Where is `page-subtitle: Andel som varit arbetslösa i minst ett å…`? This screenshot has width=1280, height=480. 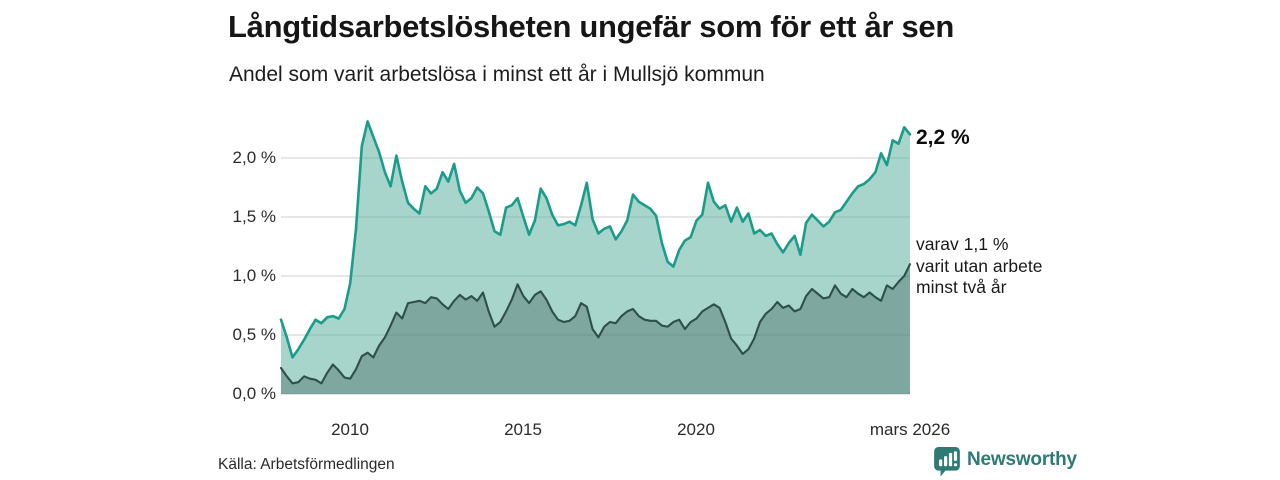 page-subtitle: Andel som varit arbetslösa i minst ett å… is located at coordinates (497, 74).